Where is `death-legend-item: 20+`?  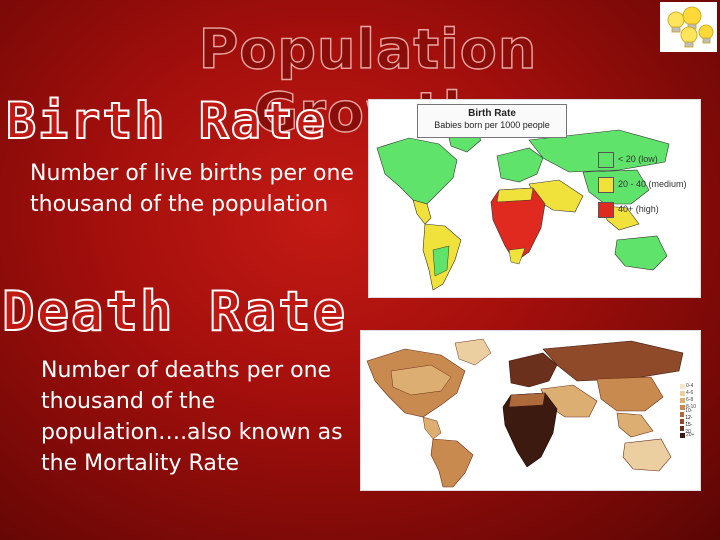
death-legend-item: 20+ is located at coordinates (688, 435).